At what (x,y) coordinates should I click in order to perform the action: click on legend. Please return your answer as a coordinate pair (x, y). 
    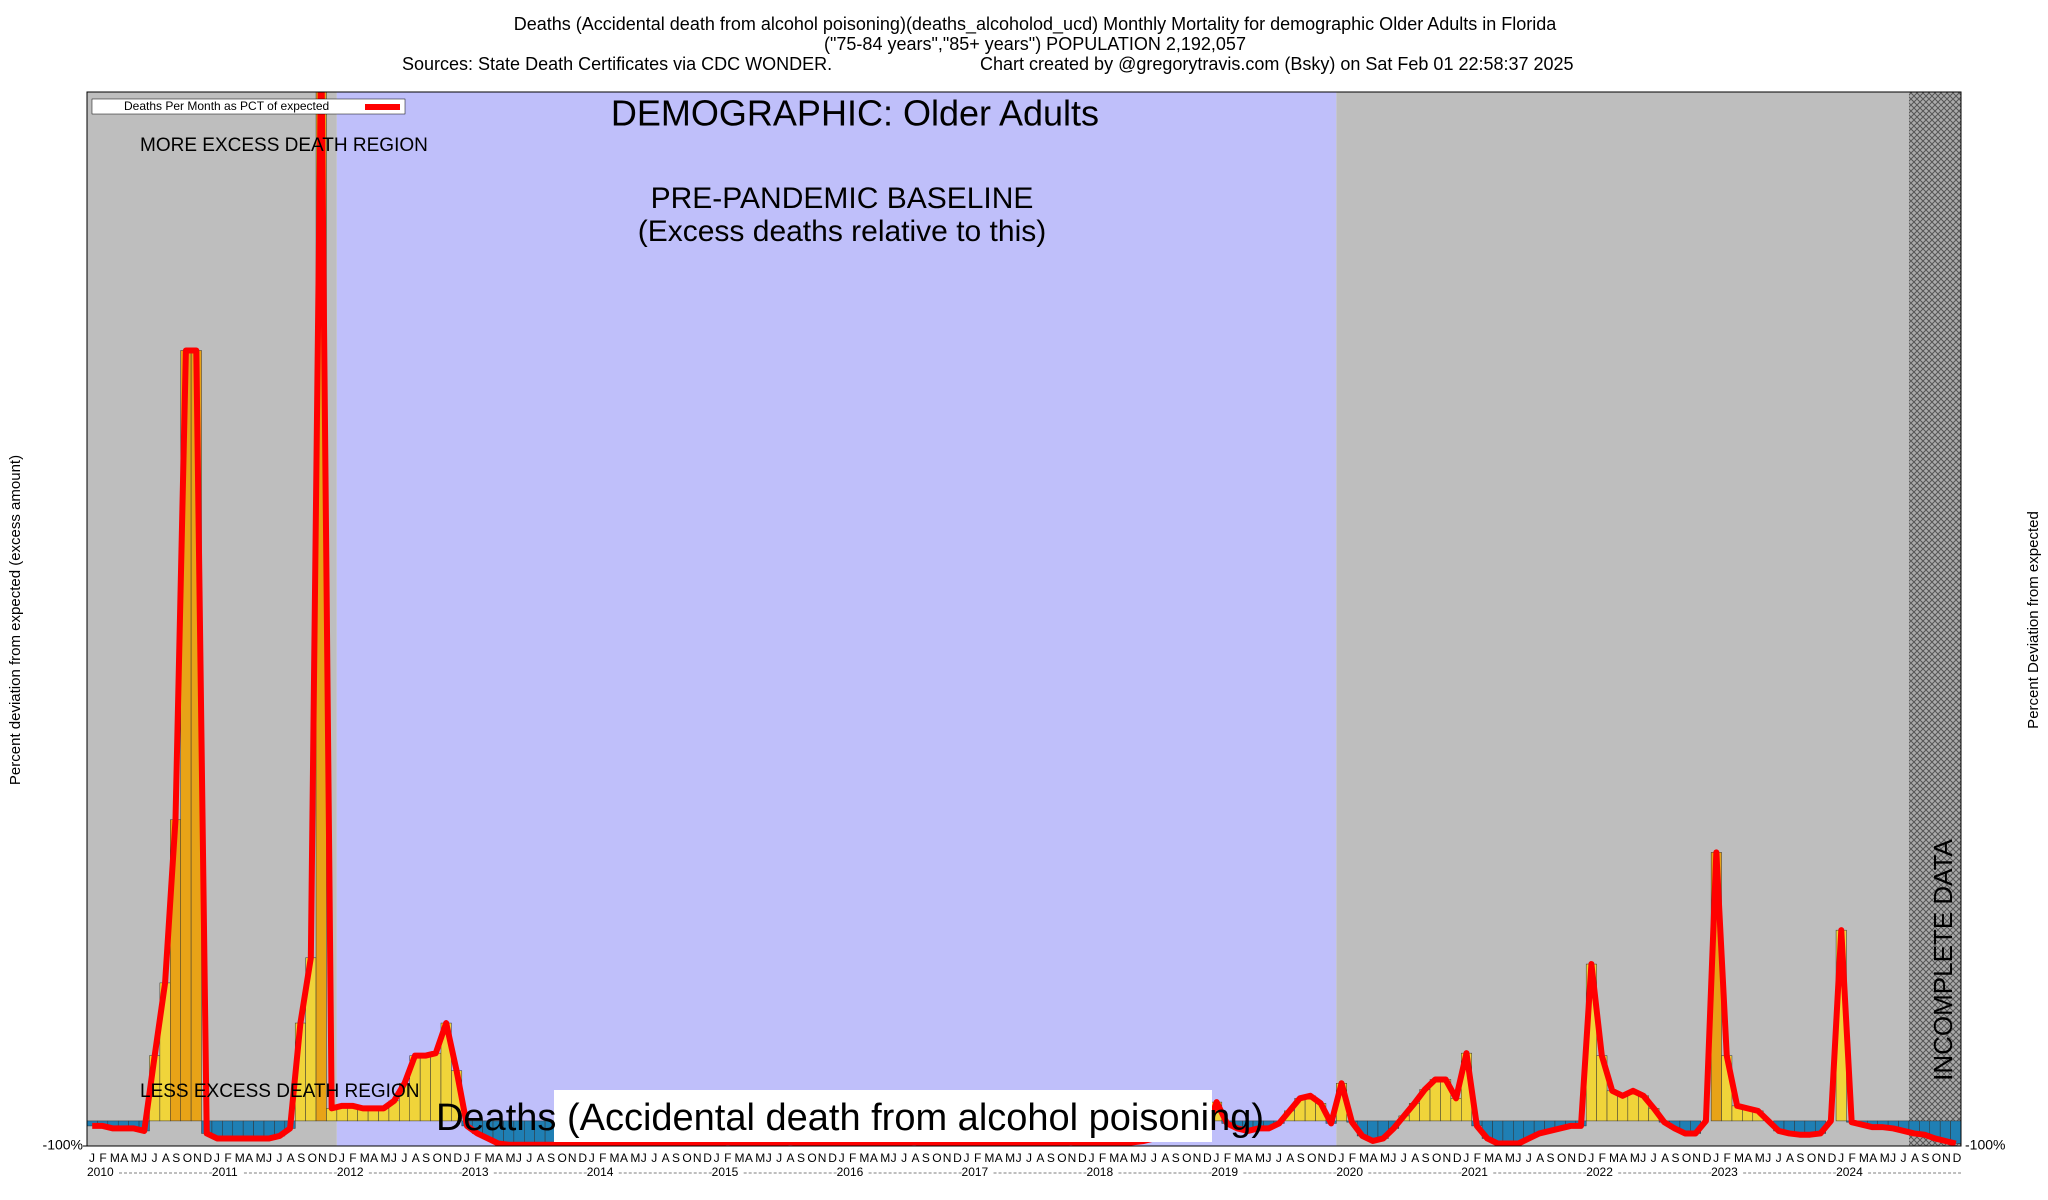
    Looking at the image, I should click on (248, 106).